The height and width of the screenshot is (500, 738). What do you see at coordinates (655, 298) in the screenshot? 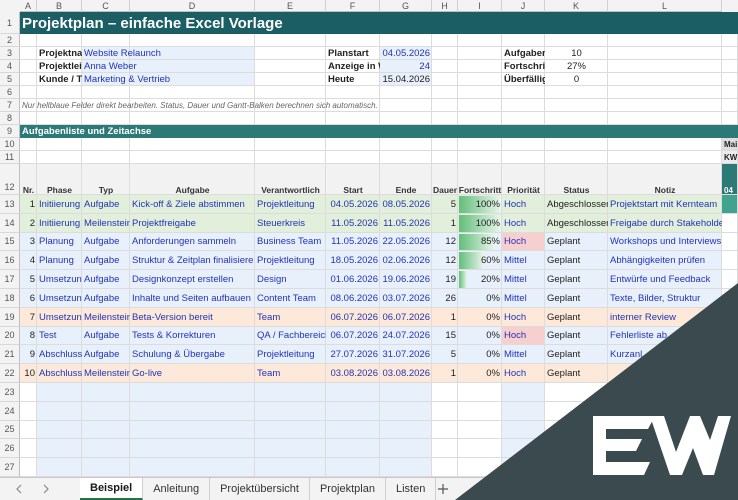
I see `task-cell: Texte, Bilder, Struktur` at bounding box center [655, 298].